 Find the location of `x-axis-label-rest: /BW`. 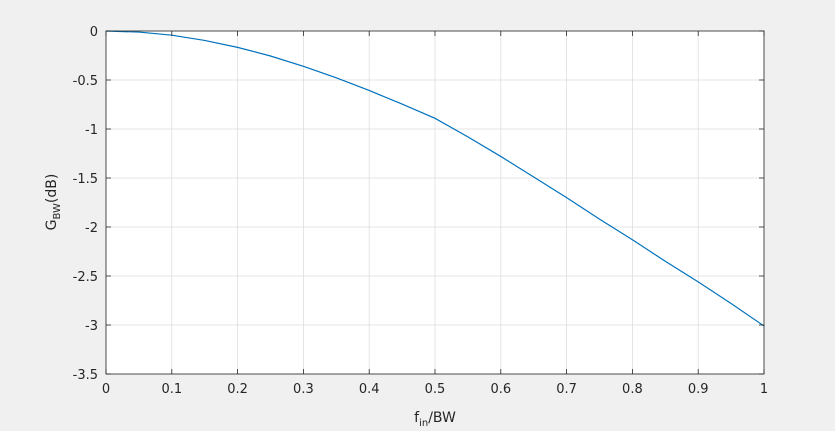

x-axis-label-rest: /BW is located at coordinates (442, 418).